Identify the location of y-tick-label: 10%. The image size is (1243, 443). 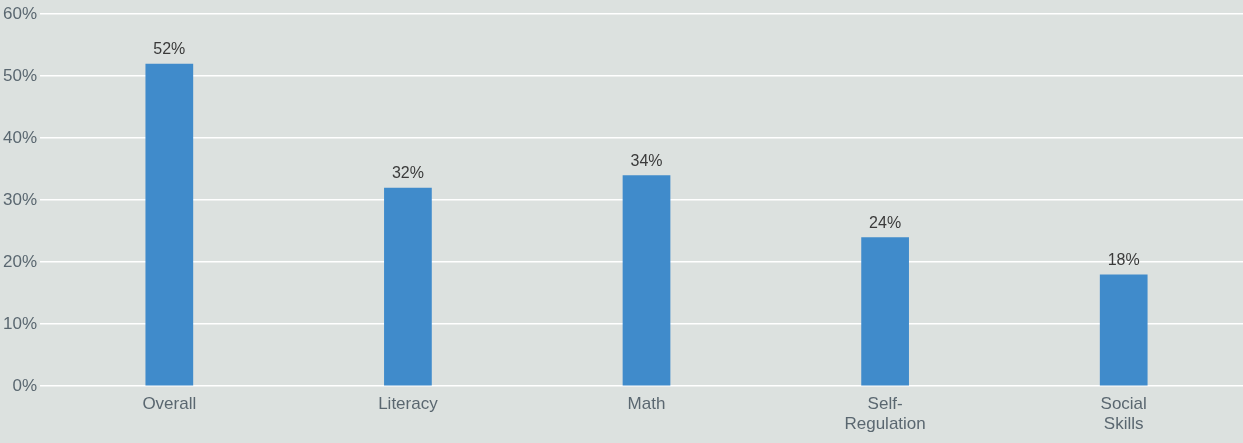
(20, 323).